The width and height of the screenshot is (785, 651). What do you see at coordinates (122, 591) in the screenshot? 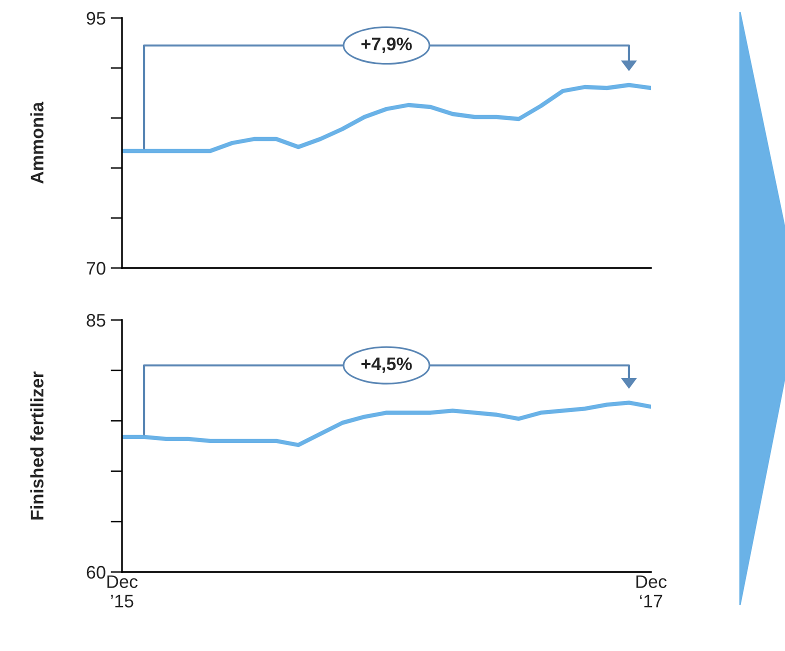
I see `x-tick-label: Dec ’15` at bounding box center [122, 591].